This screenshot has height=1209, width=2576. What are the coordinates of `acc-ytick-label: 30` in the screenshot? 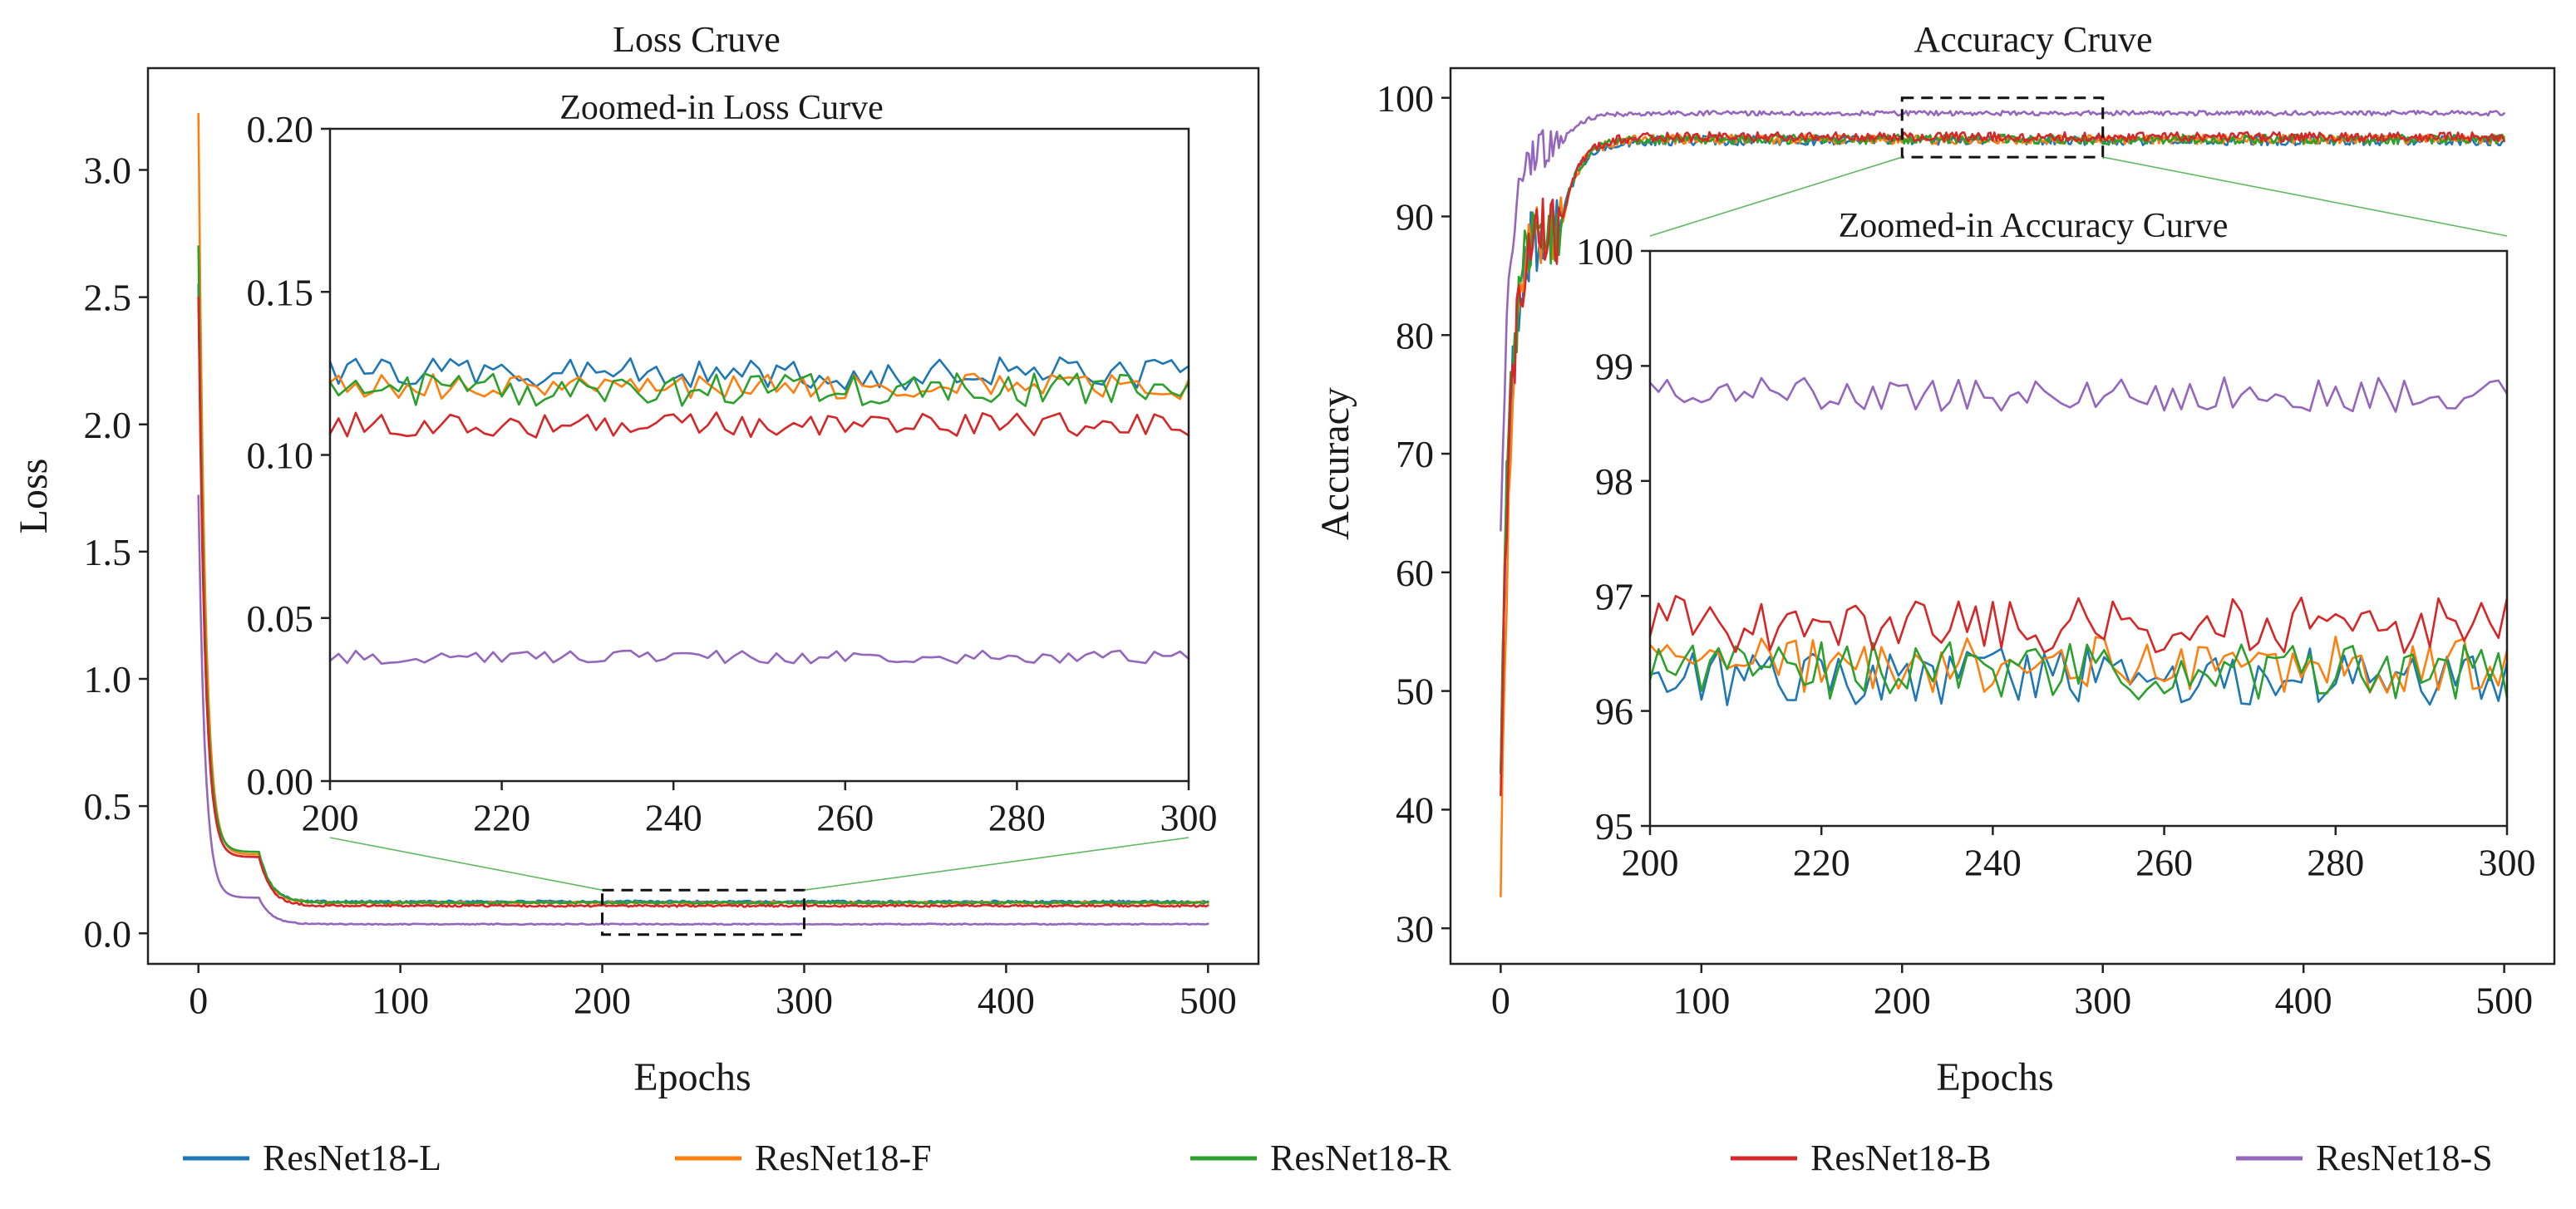 It's located at (1415, 928).